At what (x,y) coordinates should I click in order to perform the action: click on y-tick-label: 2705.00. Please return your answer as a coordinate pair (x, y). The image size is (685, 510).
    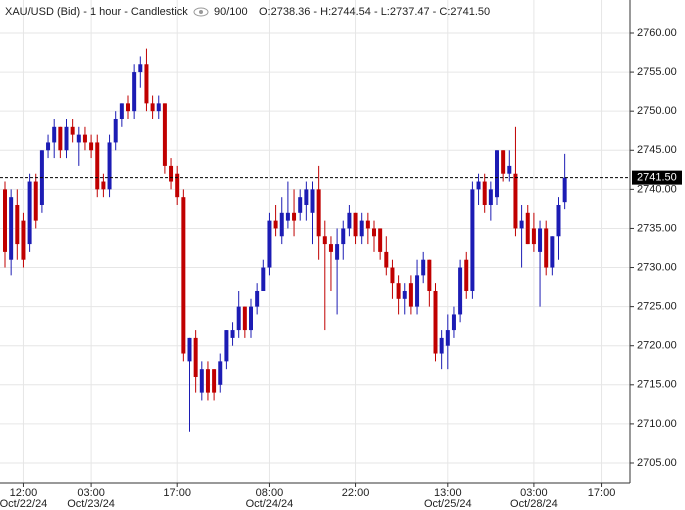
    Looking at the image, I should click on (657, 463).